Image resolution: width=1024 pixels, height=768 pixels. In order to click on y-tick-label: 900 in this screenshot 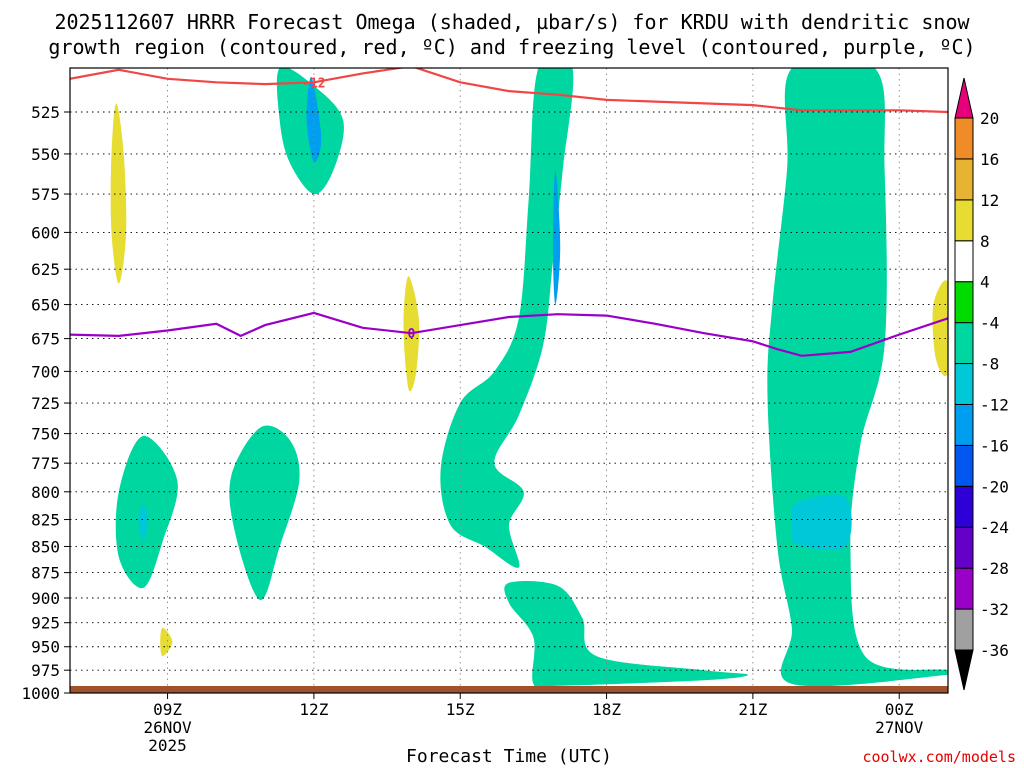, I will do `click(45, 598)`.